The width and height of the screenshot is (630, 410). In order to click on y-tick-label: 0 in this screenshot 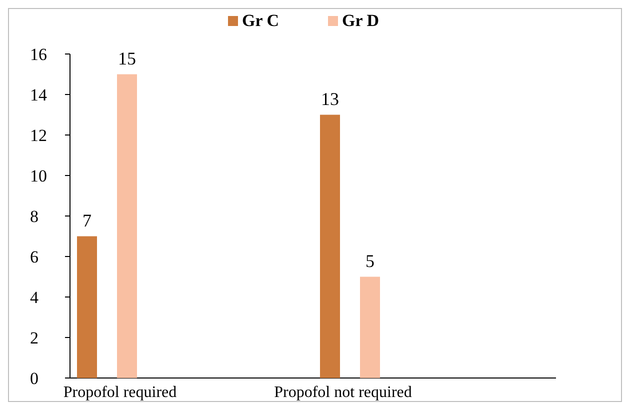, I will do `click(34, 378)`.